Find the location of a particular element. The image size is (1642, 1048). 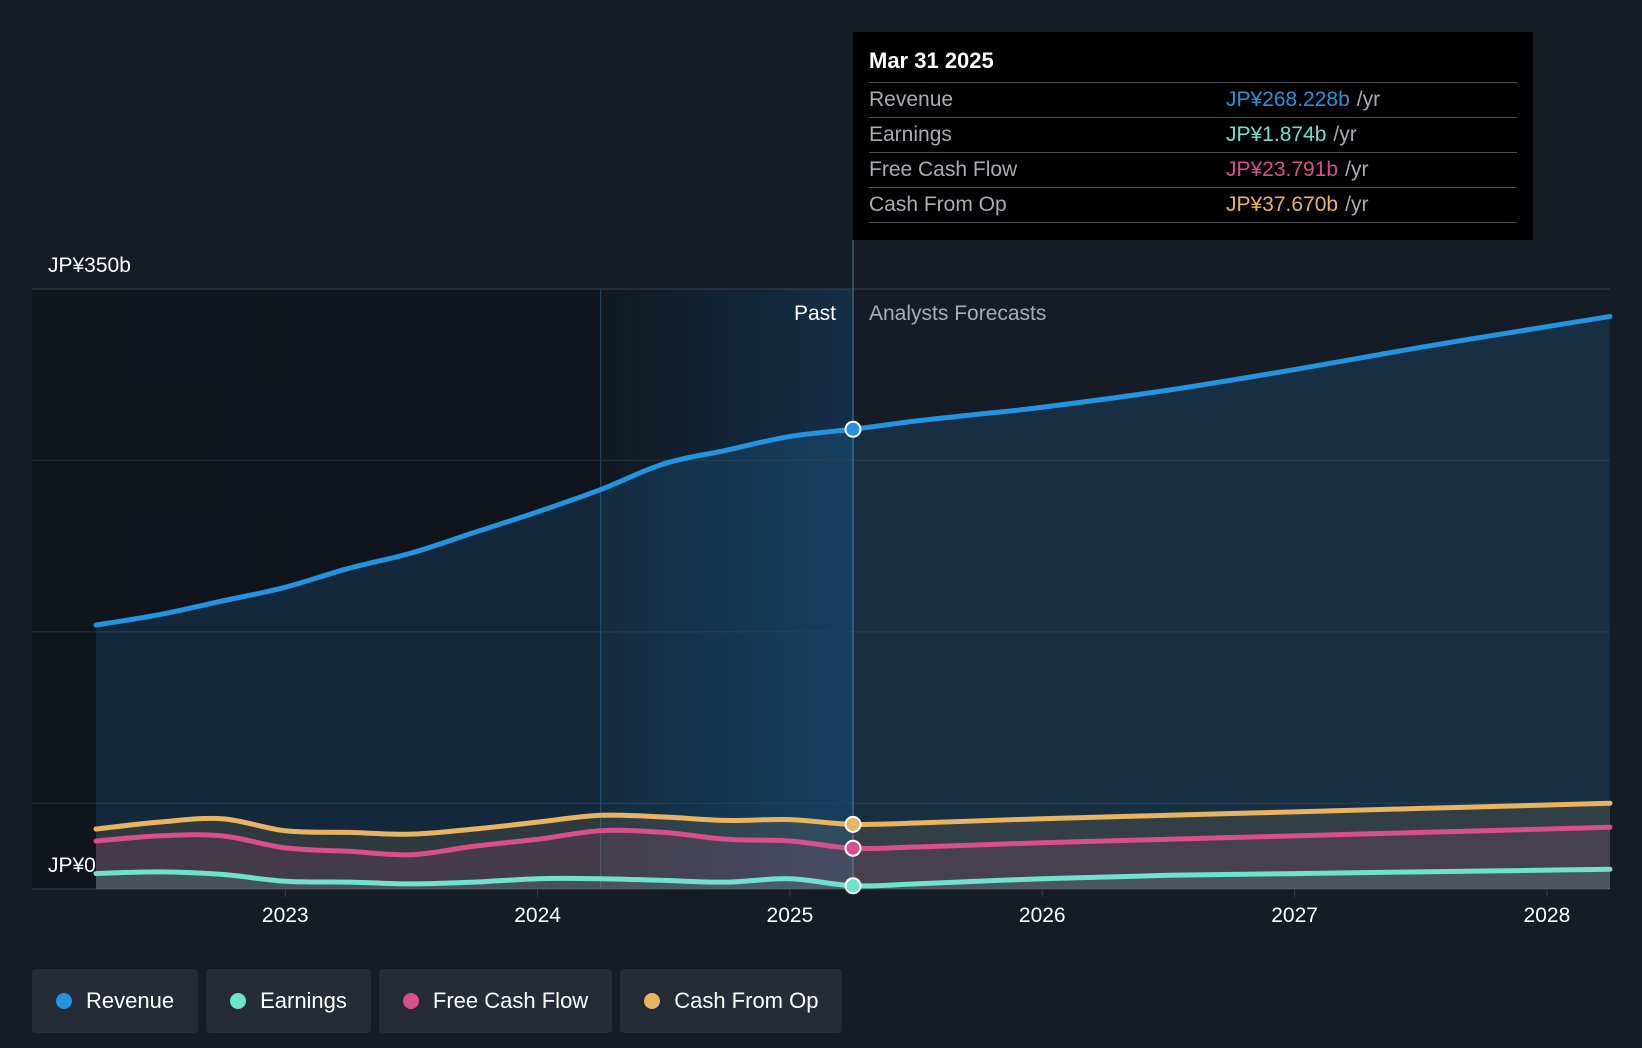

earnings-dot-icon is located at coordinates (238, 1001).